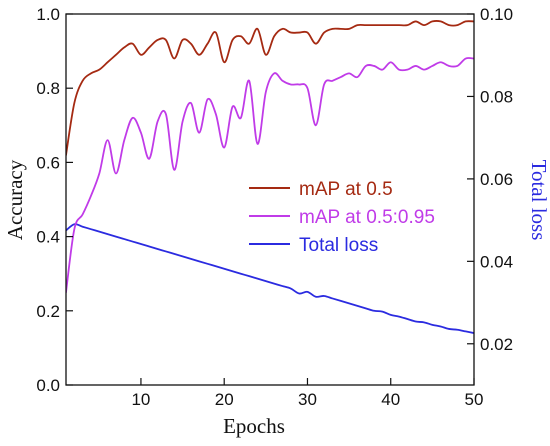 The width and height of the screenshot is (550, 446). I want to click on y-left-tick-label: 0.6, so click(48, 162).